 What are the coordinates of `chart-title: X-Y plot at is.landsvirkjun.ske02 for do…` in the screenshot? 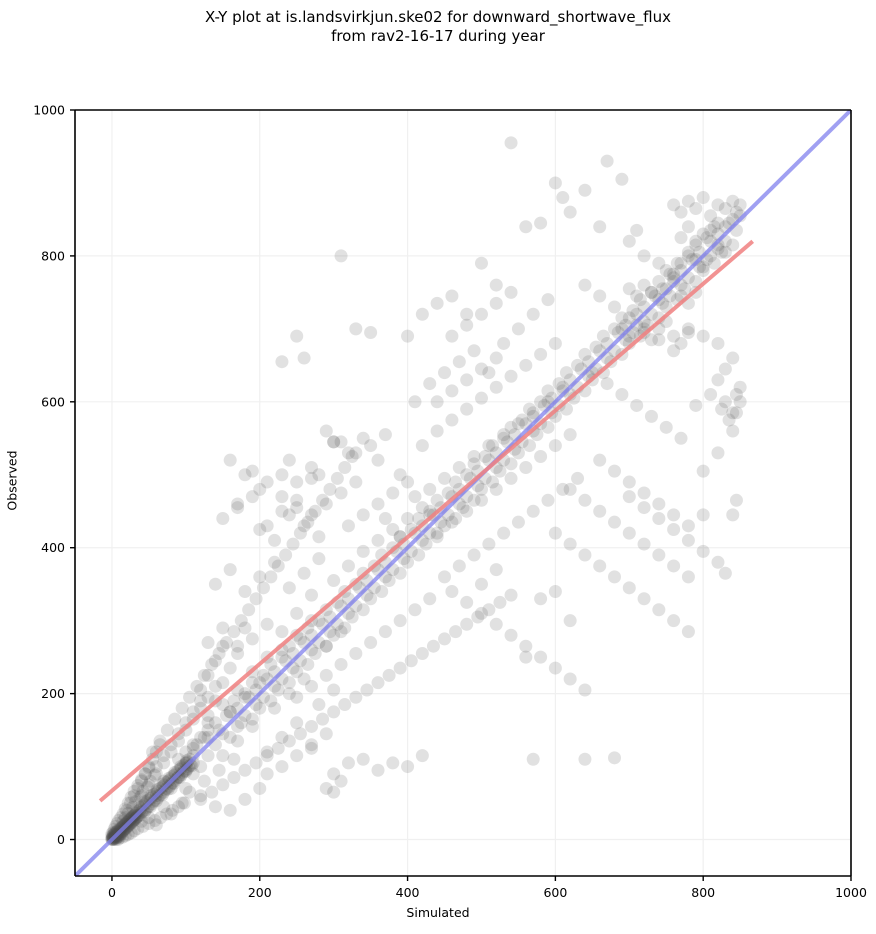 It's located at (438, 26).